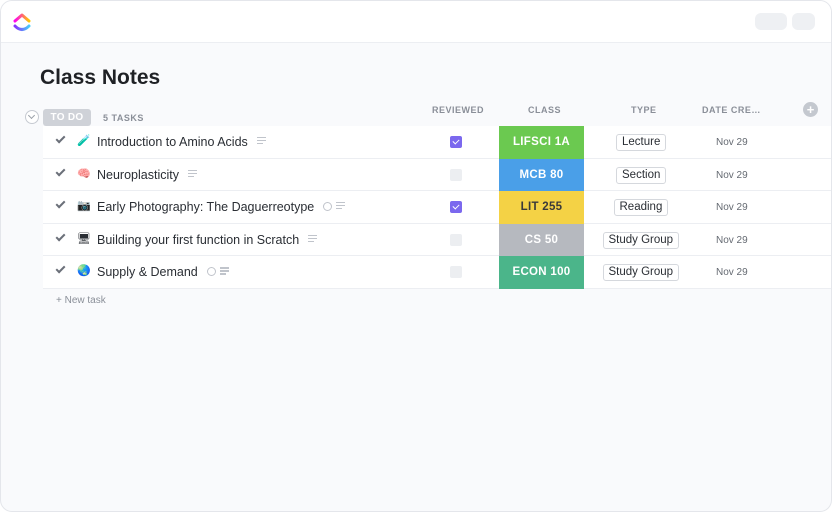 The width and height of the screenshot is (832, 512). What do you see at coordinates (733, 110) in the screenshot?
I see `column-header-date-created: DATE CREATED` at bounding box center [733, 110].